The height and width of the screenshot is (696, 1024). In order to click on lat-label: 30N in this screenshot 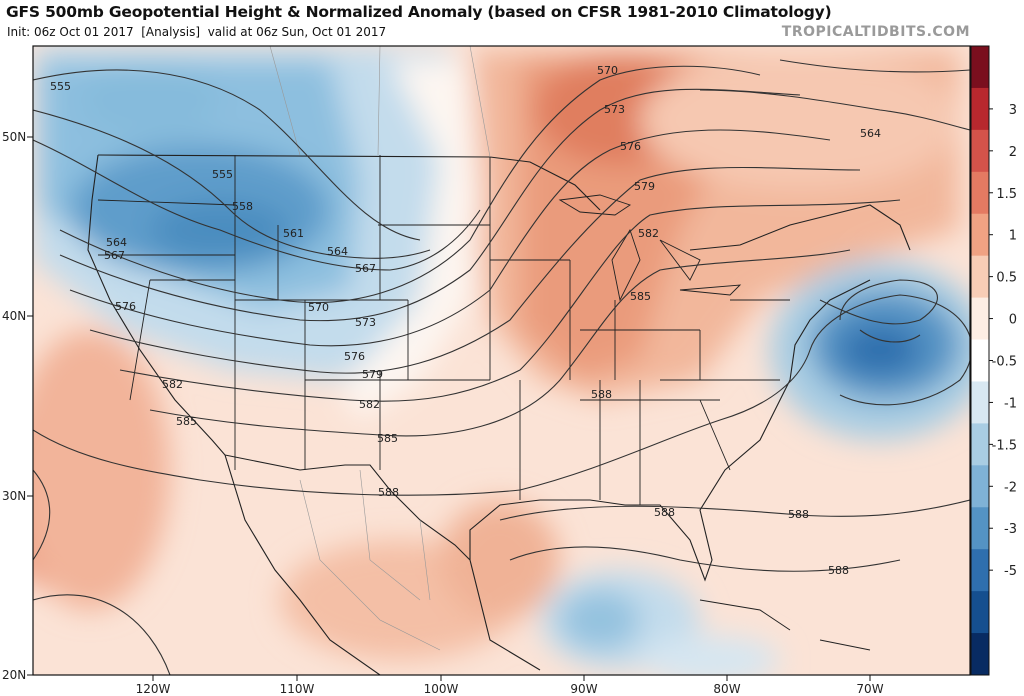, I will do `click(14, 496)`.